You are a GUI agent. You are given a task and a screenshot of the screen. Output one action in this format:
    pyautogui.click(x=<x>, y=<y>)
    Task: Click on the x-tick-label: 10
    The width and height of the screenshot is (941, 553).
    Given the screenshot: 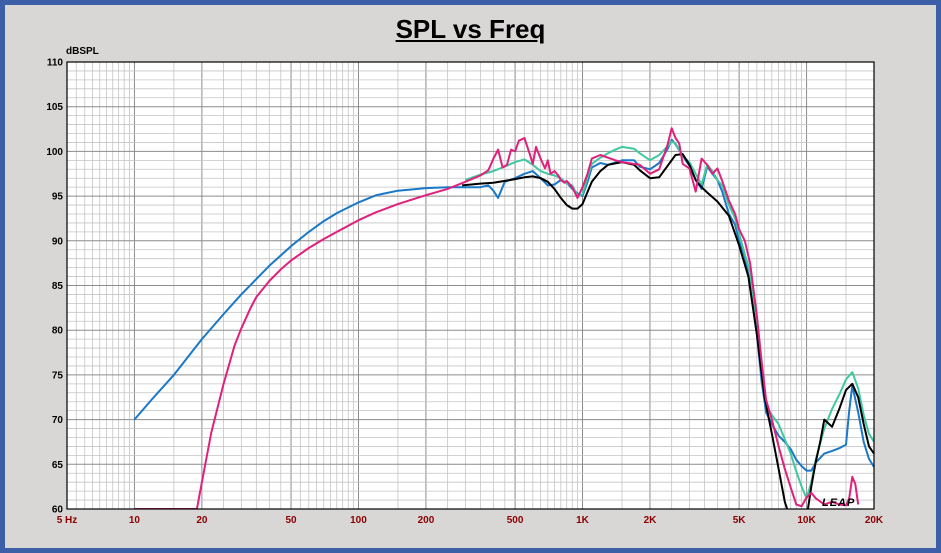 What is the action you would take?
    pyautogui.click(x=135, y=520)
    